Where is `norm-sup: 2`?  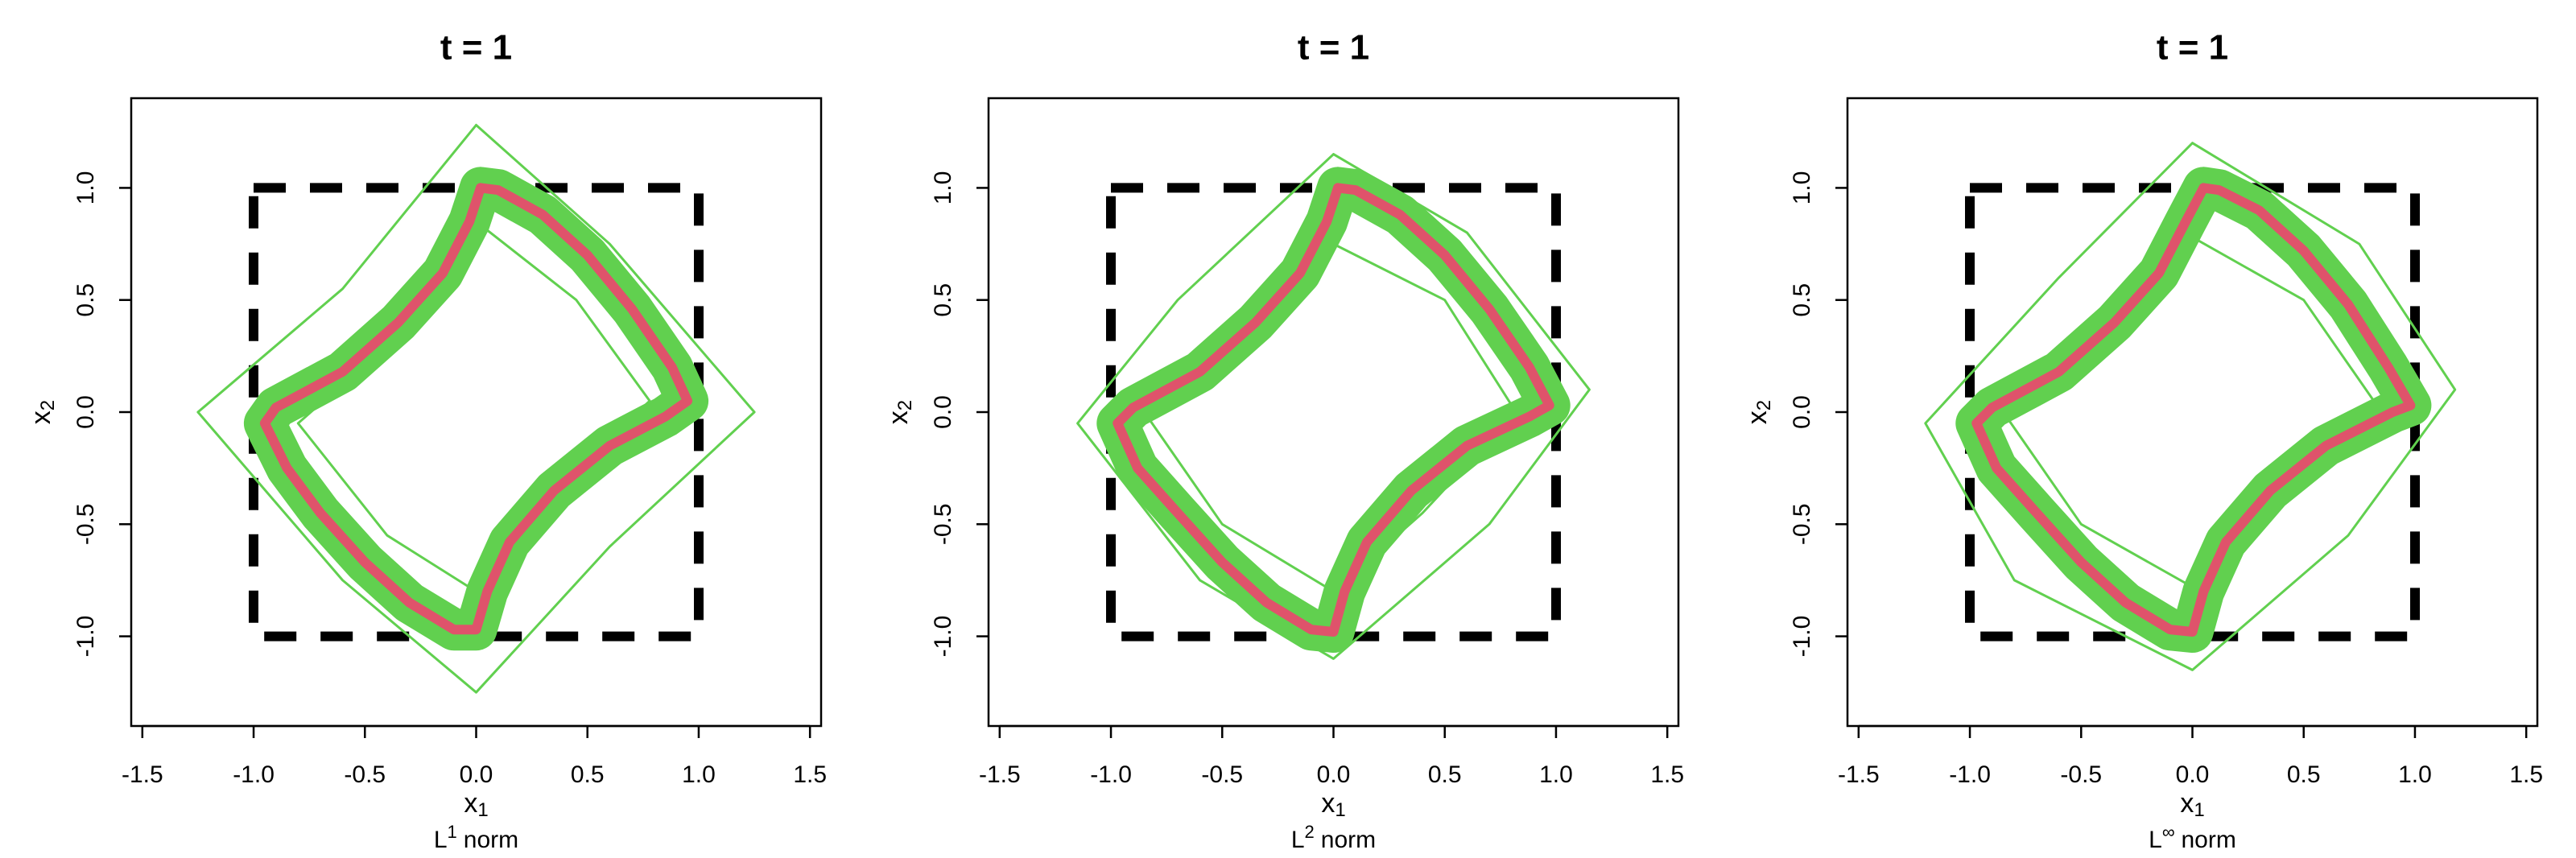
norm-sup: 2 is located at coordinates (1310, 832).